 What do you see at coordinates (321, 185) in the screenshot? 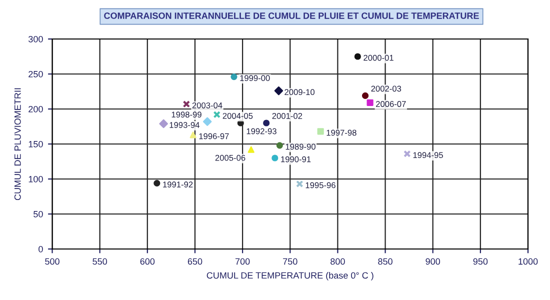
I see `series-label: 1995-96` at bounding box center [321, 185].